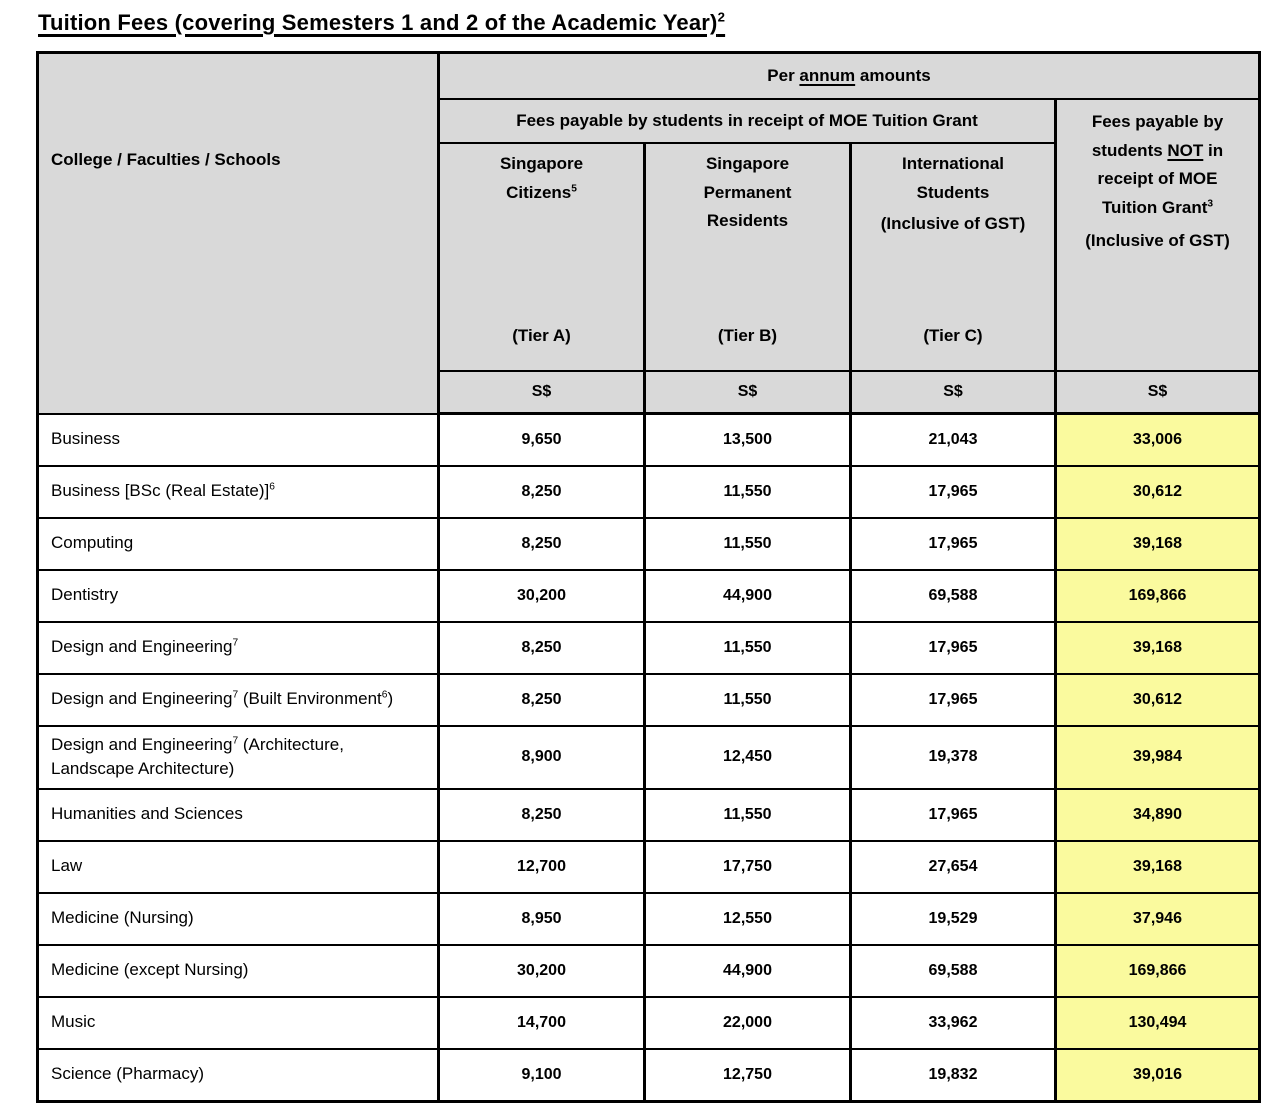 This screenshot has width=1280, height=1103. What do you see at coordinates (953, 335) in the screenshot?
I see `tier-label: (Tier C)` at bounding box center [953, 335].